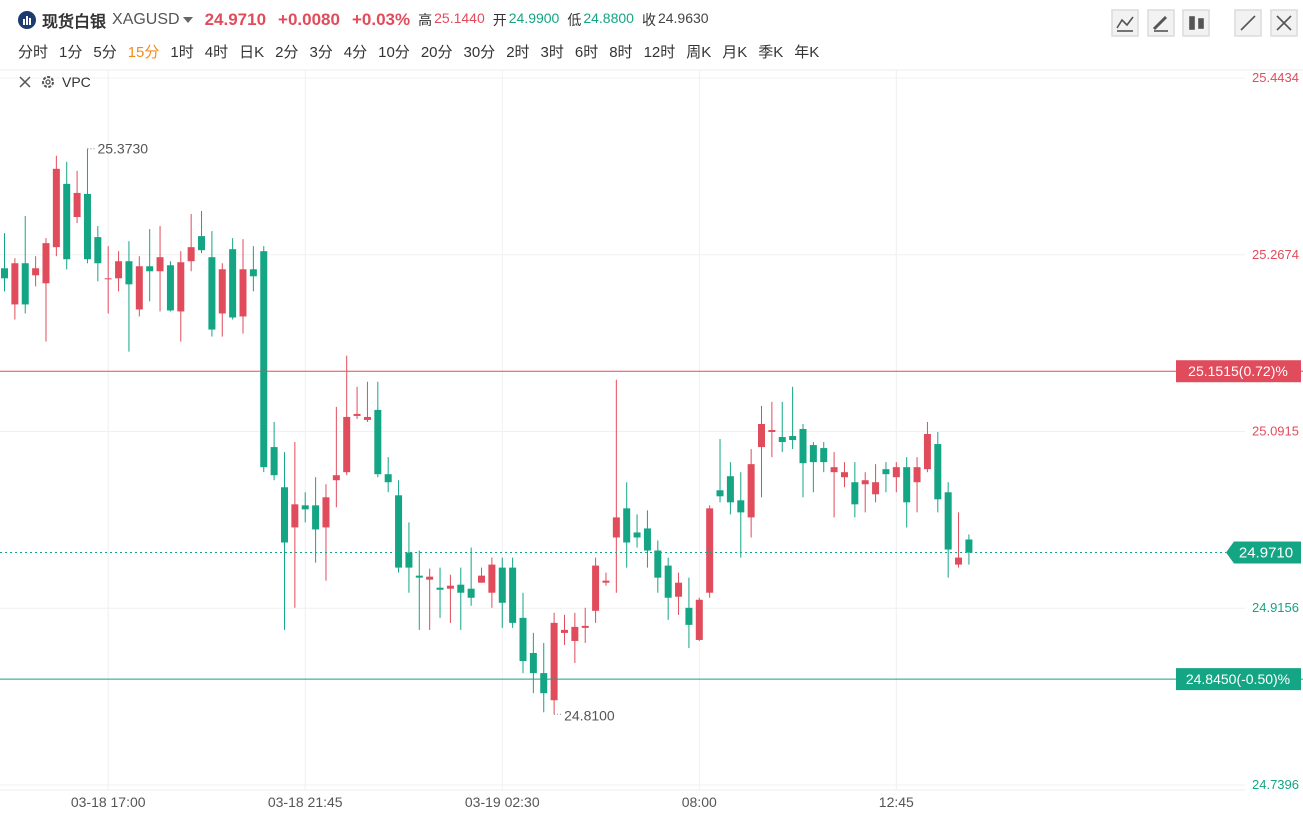  I want to click on reference-label: 25.1515(0.72)%, so click(1238, 371).